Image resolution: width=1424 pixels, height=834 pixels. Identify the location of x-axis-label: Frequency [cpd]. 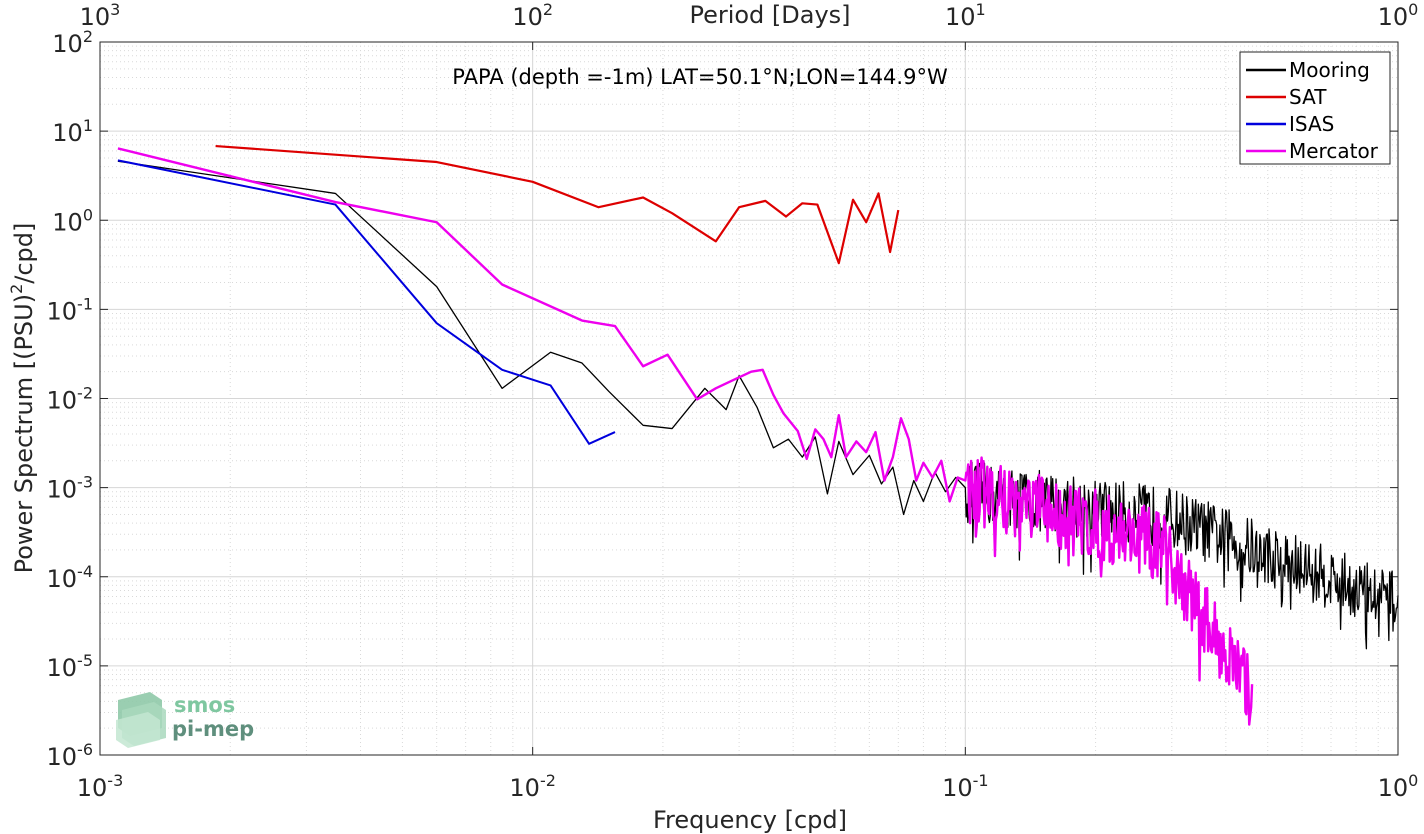
(750, 820).